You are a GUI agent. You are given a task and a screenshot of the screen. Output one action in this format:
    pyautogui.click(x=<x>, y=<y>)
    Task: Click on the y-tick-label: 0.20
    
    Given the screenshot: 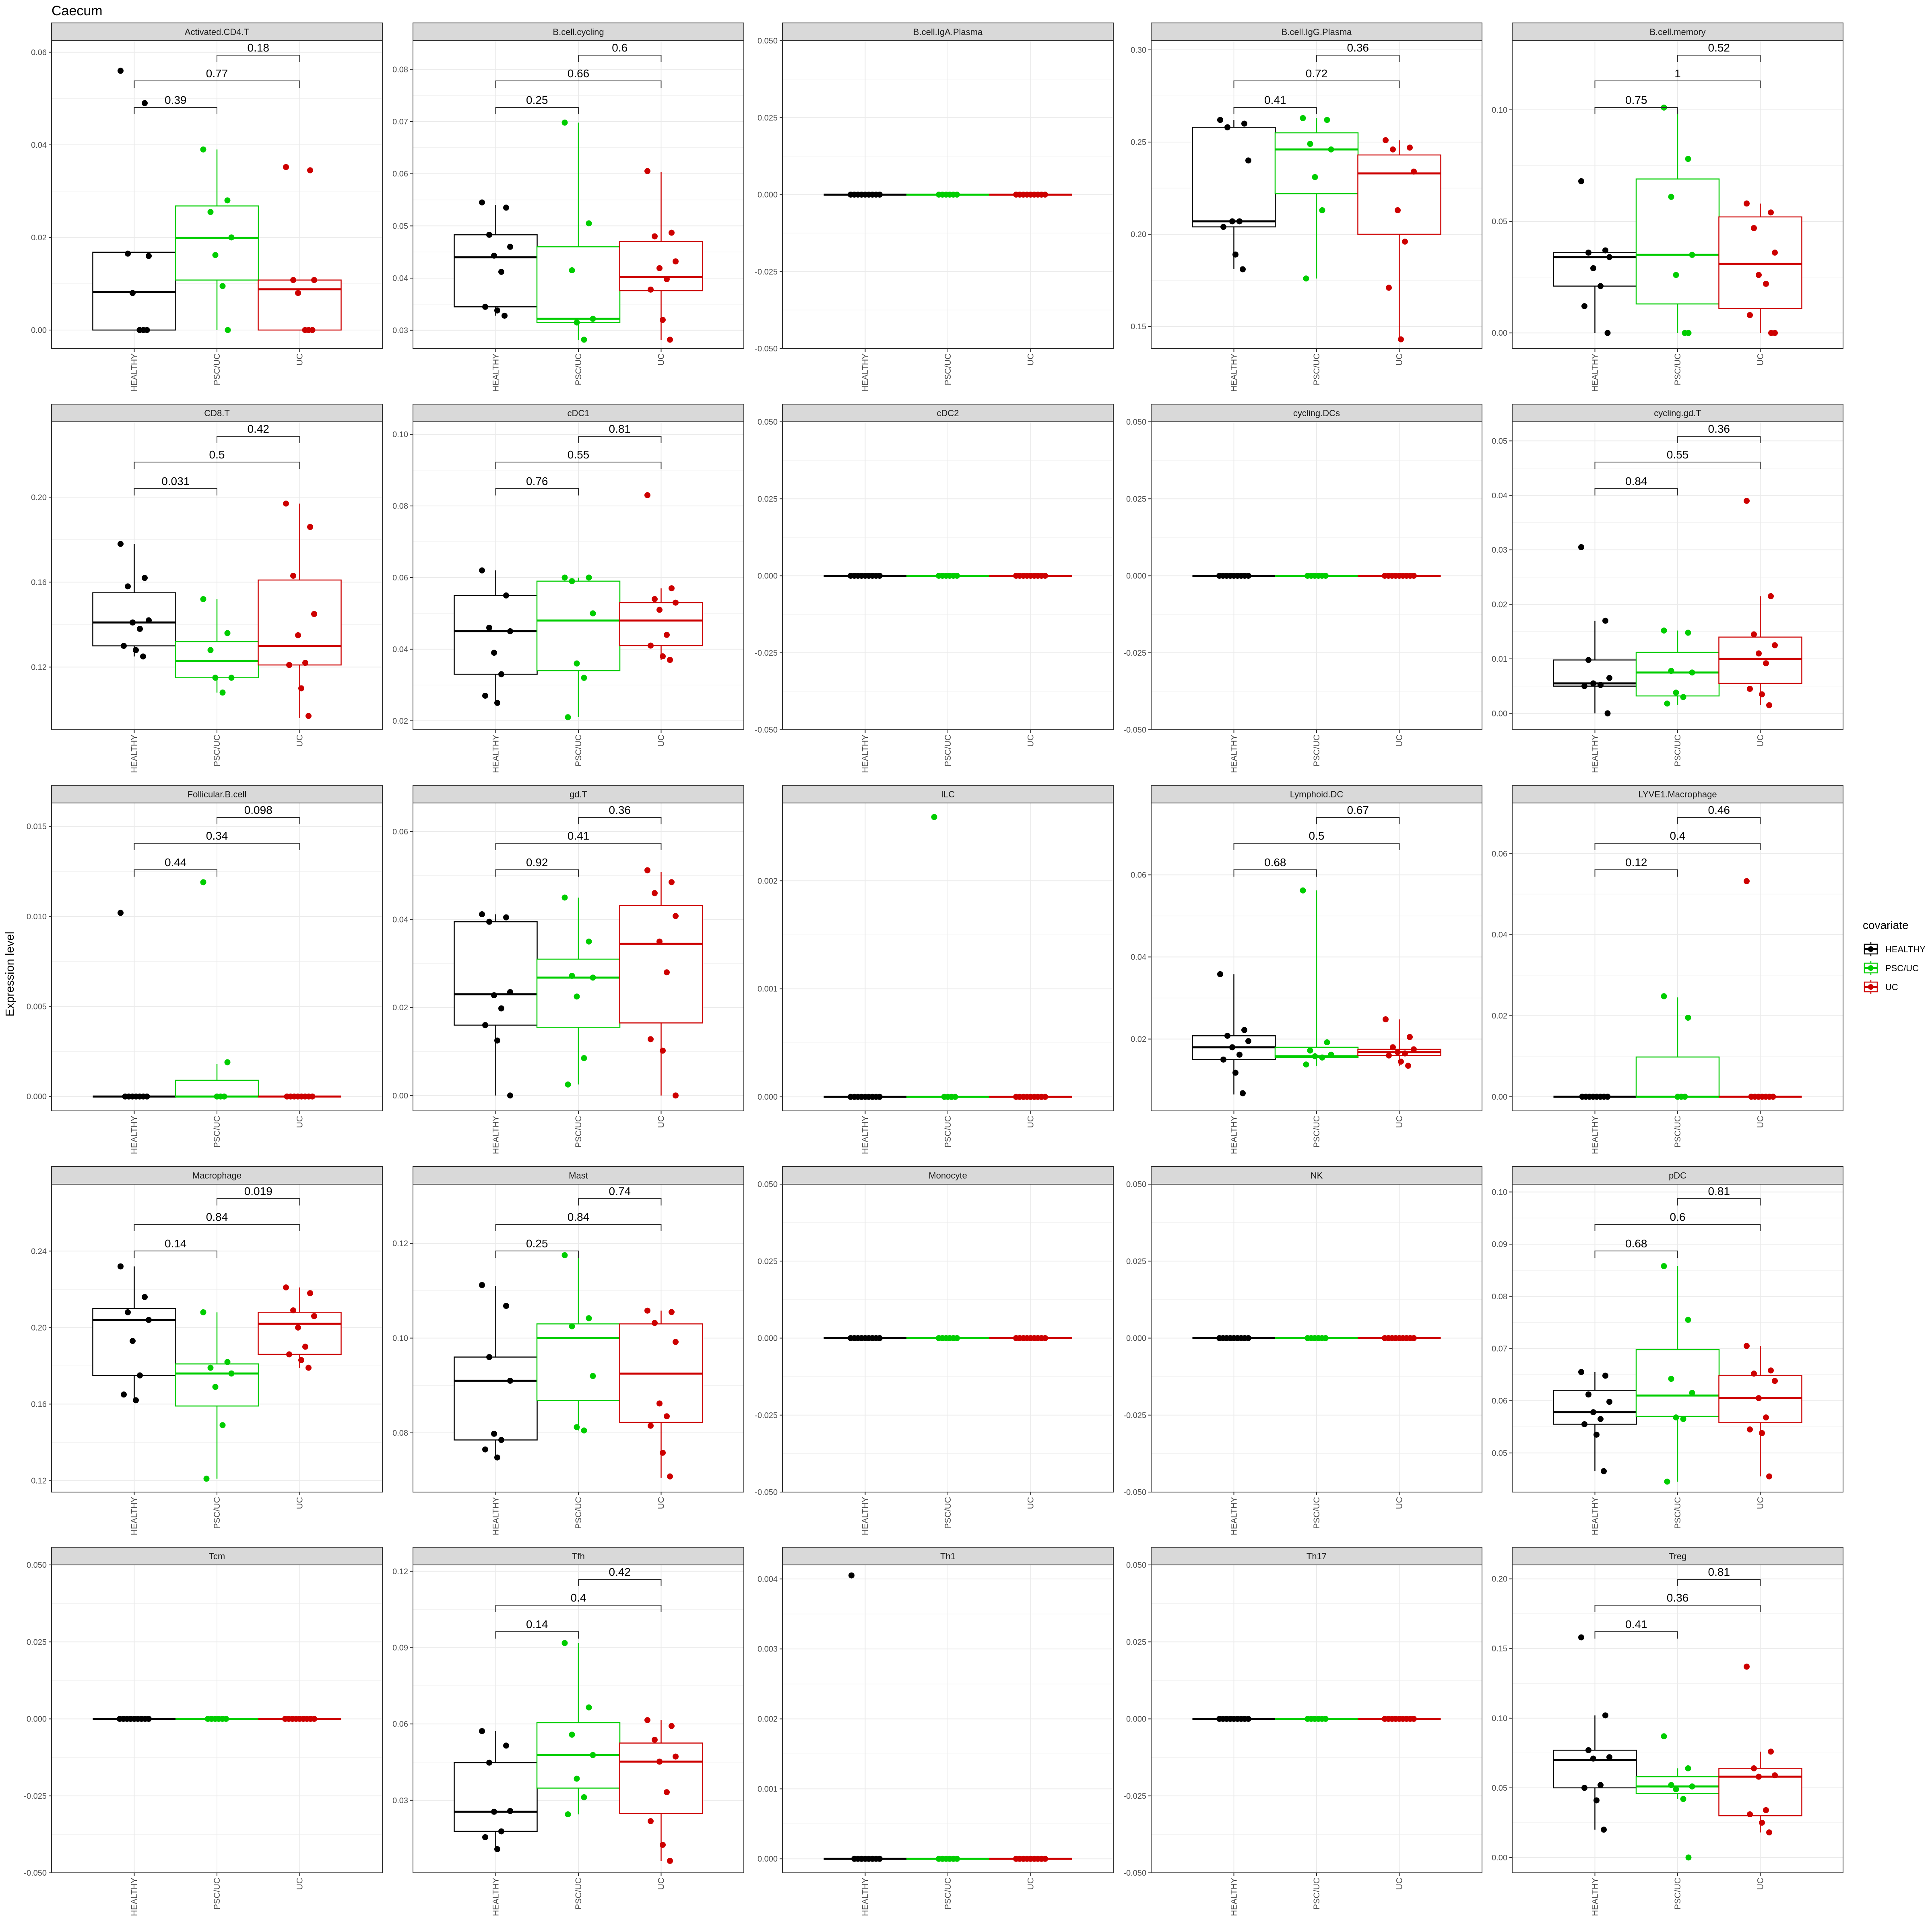 What is the action you would take?
    pyautogui.click(x=1499, y=1579)
    